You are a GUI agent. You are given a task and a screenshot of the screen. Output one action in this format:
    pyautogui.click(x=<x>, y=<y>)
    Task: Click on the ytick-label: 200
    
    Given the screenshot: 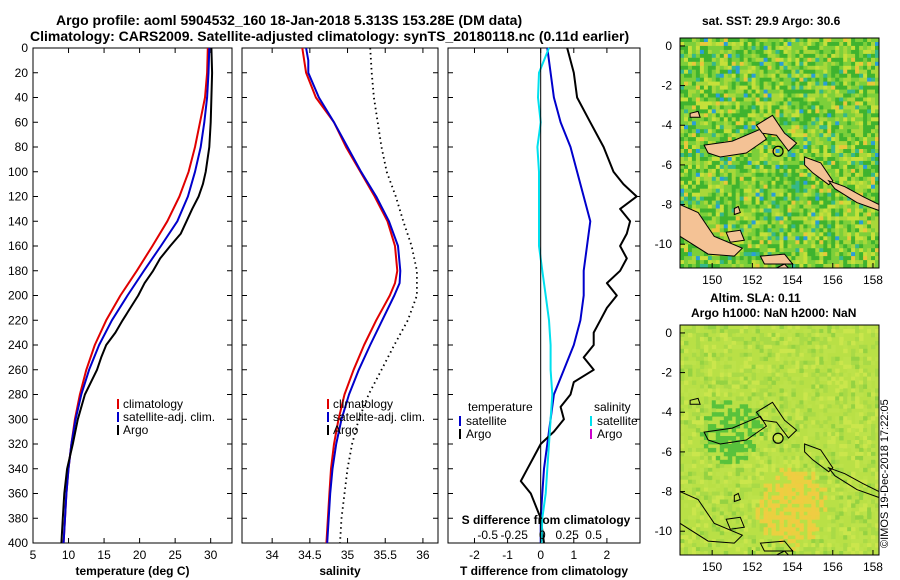 What is the action you would take?
    pyautogui.click(x=18, y=296)
    